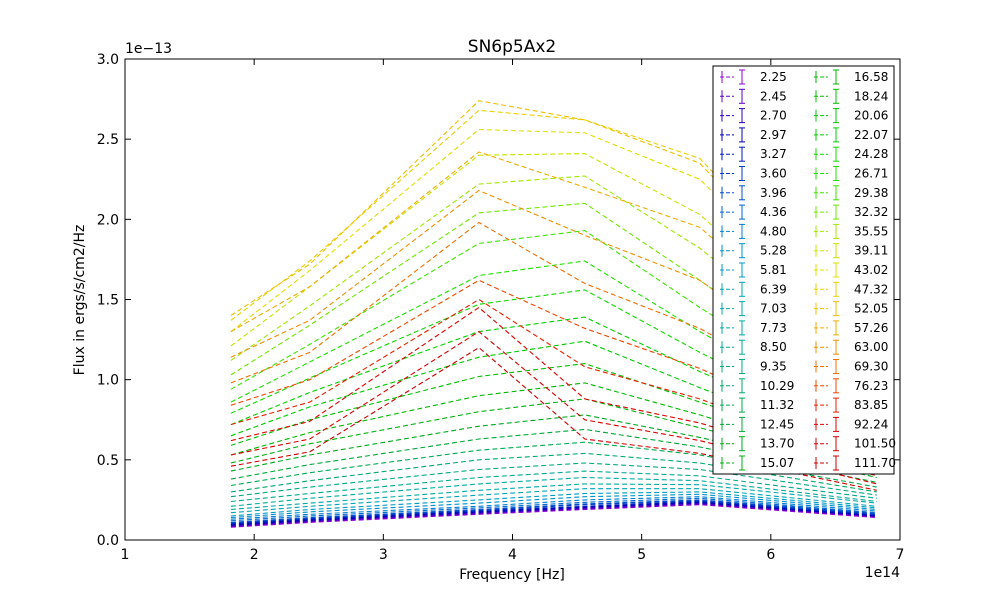 The height and width of the screenshot is (600, 1000). I want to click on legend-label: 18.24, so click(871, 96).